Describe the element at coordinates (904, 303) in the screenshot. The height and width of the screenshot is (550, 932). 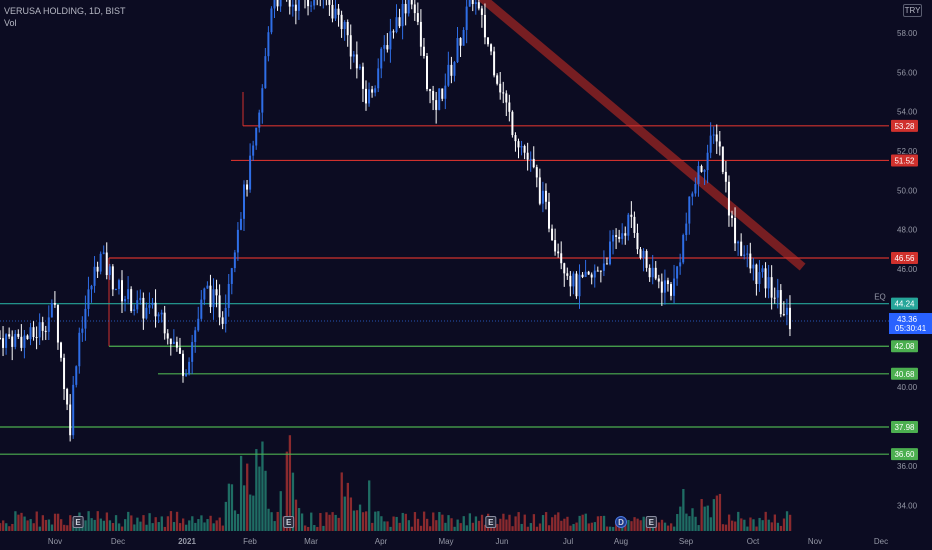
I see `price-label-eq: 44.24` at that location.